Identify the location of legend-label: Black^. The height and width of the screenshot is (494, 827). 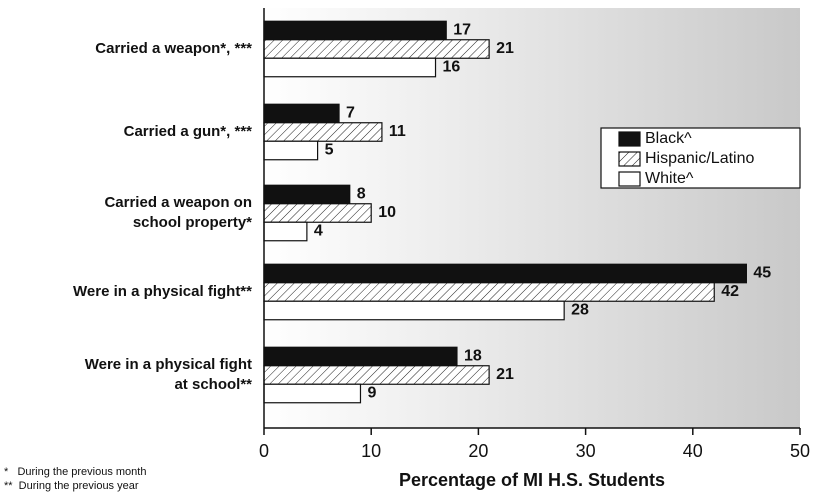
(668, 138).